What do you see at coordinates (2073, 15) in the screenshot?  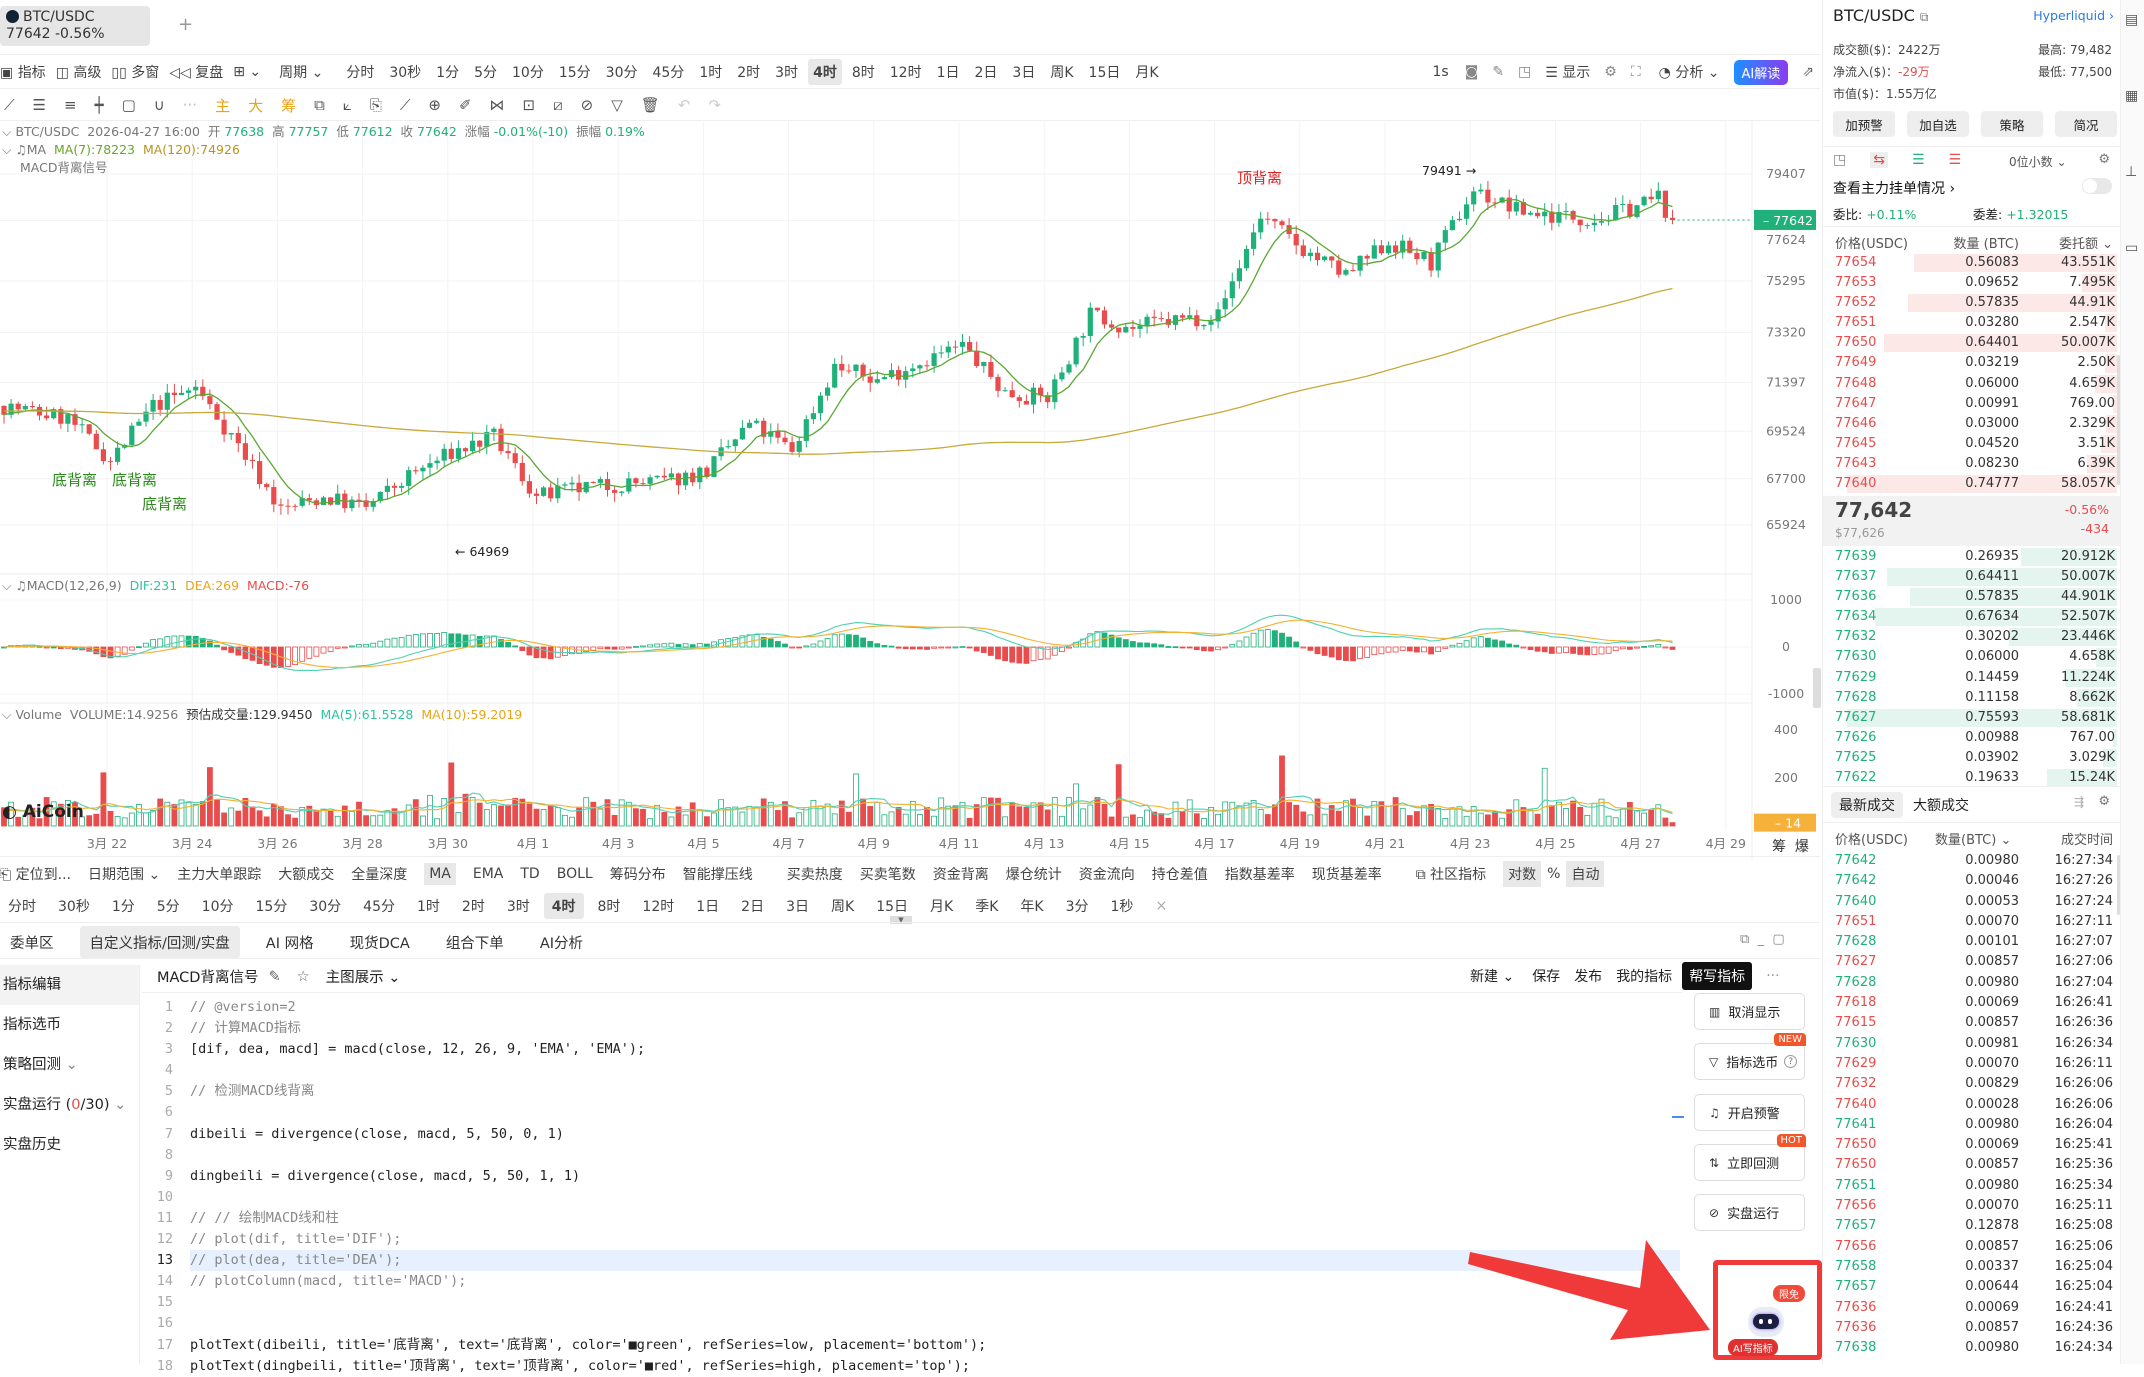 I see `exchange-link: Hyperliquid ›` at bounding box center [2073, 15].